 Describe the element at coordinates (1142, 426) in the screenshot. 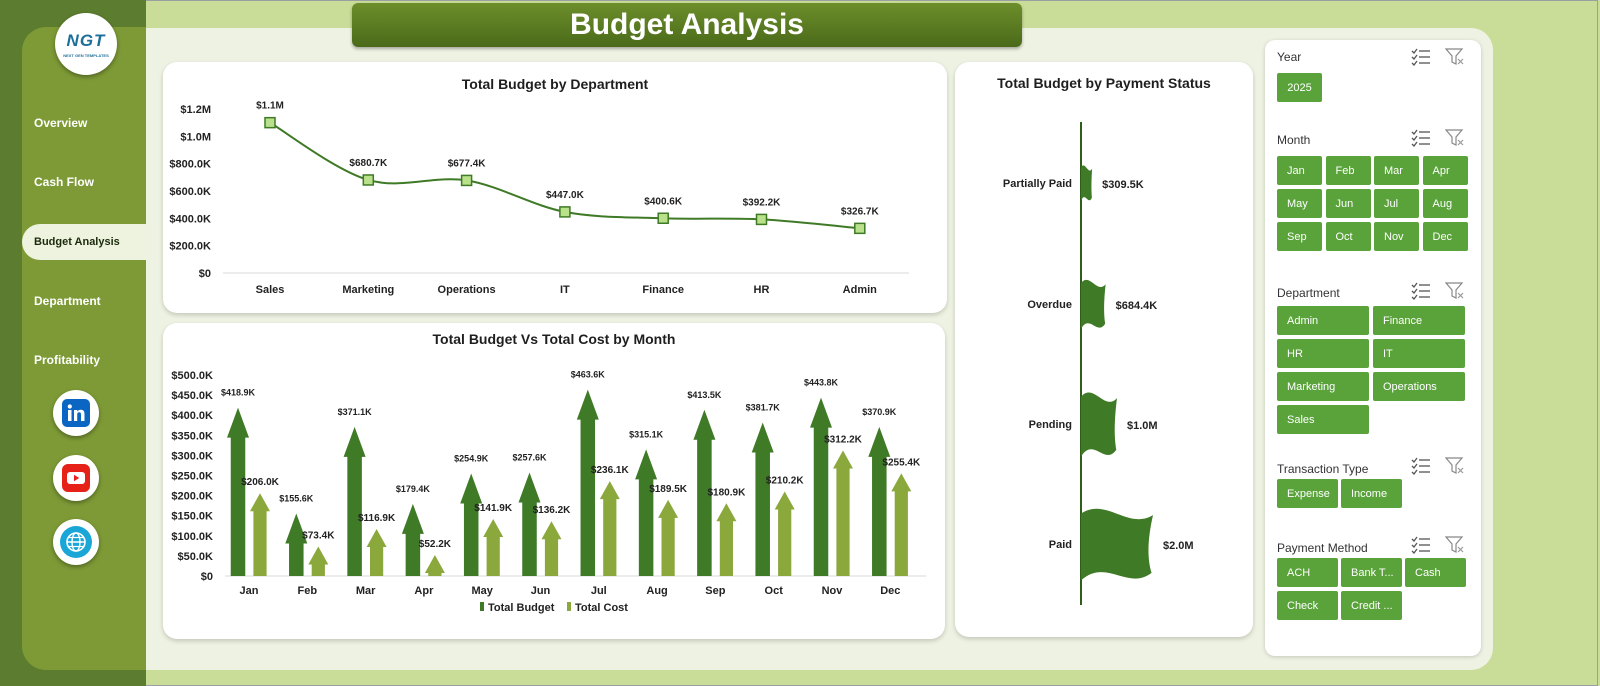

I see `data-label: $1.0M` at that location.